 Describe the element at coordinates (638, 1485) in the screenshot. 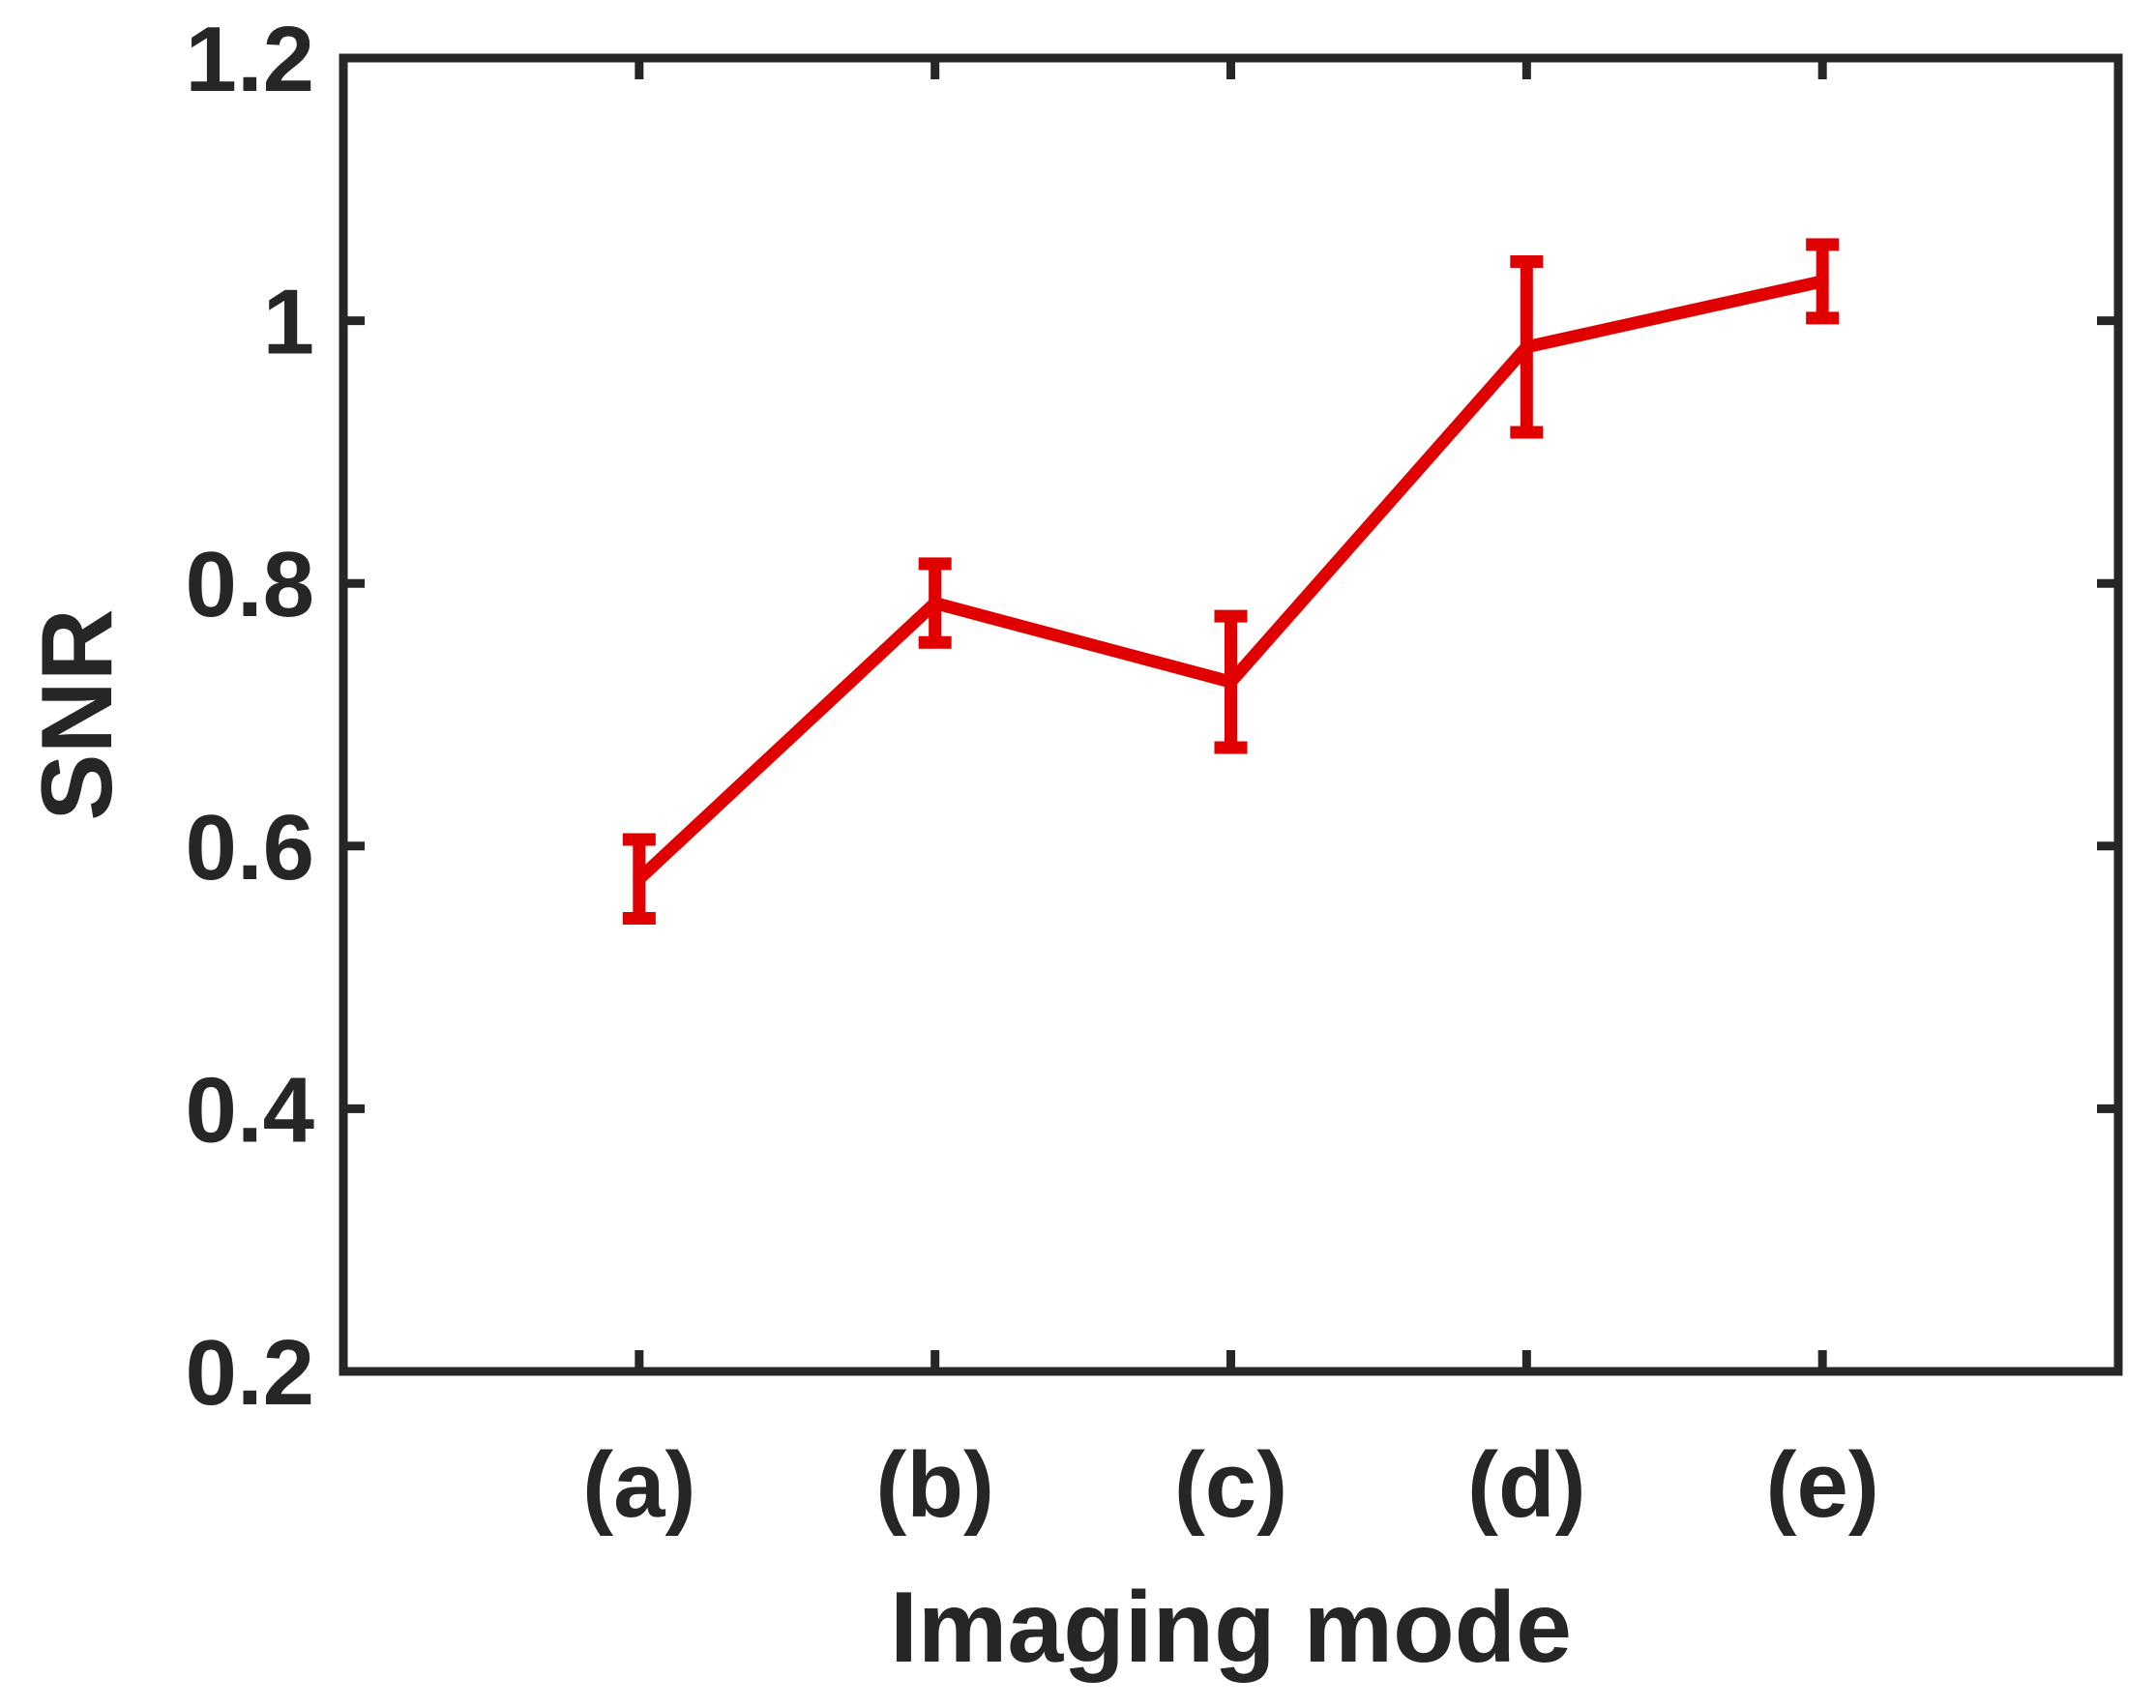

I see `x-tick-label: (a)` at that location.